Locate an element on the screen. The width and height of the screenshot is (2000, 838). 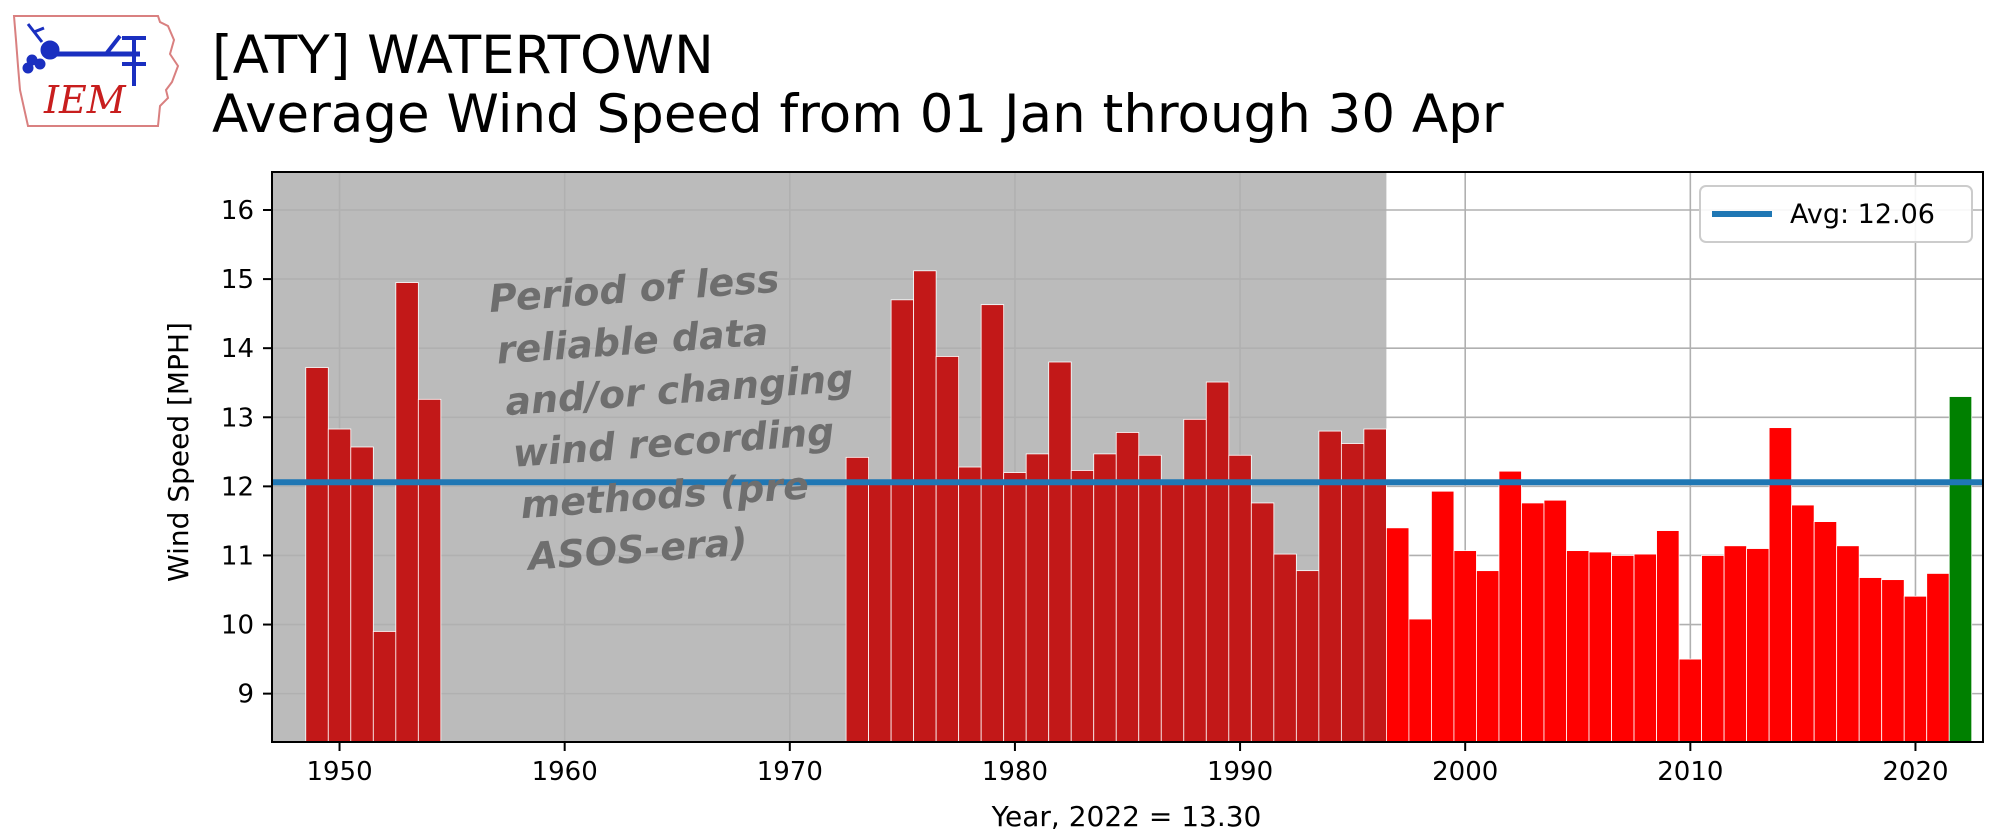
bar-1985 is located at coordinates (1127, 587).